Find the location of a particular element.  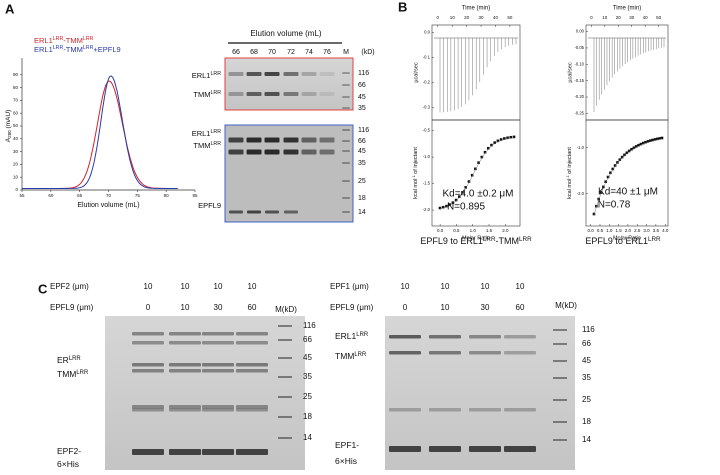

row-value: 10 is located at coordinates (485, 286).